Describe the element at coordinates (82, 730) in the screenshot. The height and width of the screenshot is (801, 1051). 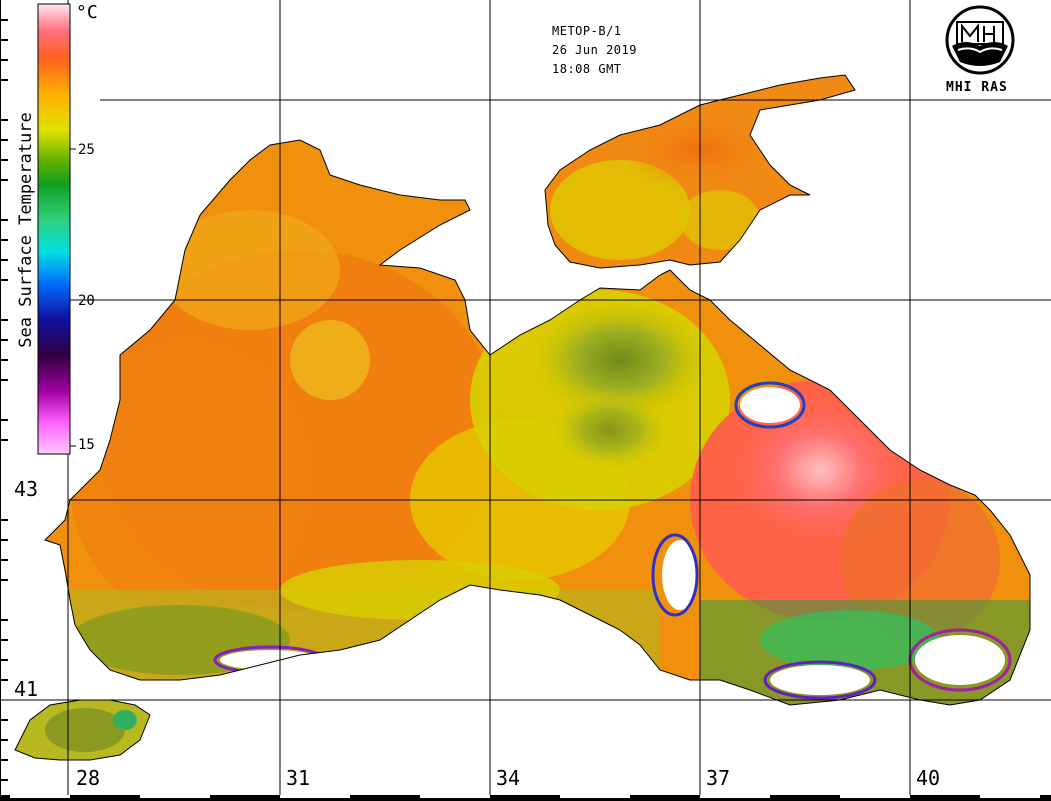
I see `sea-of-marmara` at that location.